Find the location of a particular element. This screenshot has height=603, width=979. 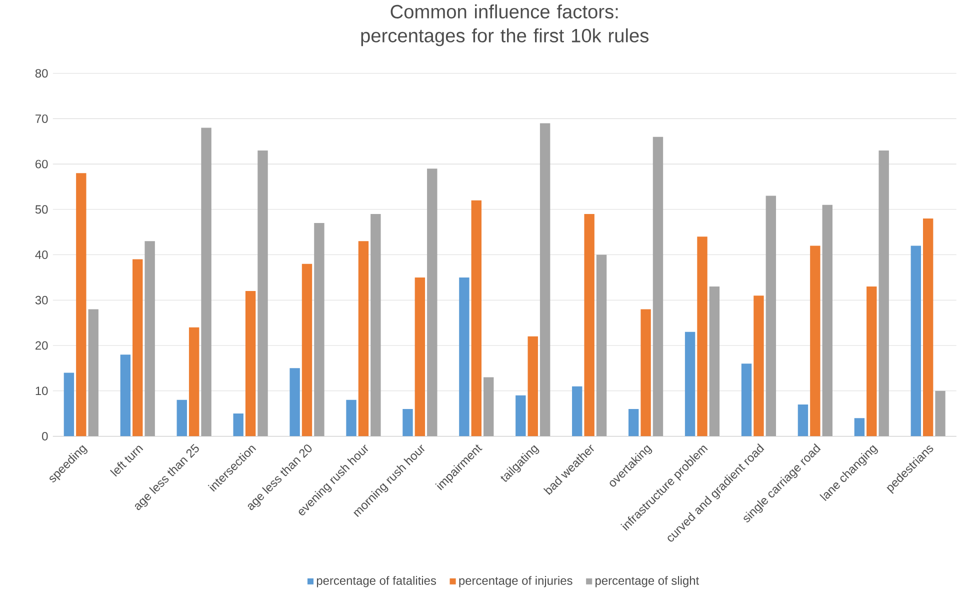

y-tick-label: 50 is located at coordinates (41, 209).